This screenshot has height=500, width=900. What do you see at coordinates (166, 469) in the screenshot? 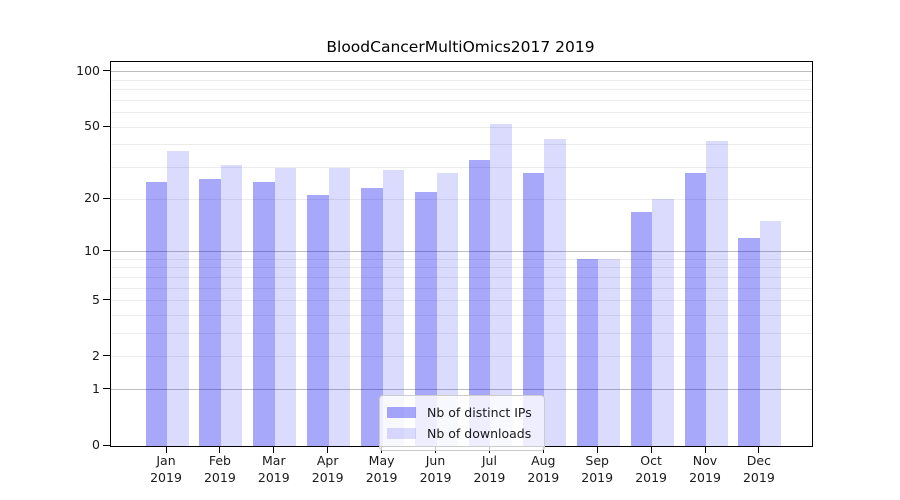
I see `x-tick-label: Jan 2019` at bounding box center [166, 469].